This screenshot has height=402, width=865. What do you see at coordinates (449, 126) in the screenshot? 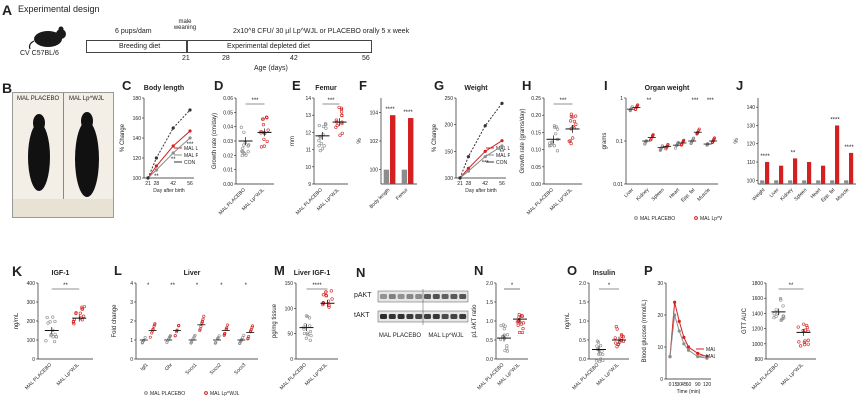
I see `y-tick-label: 200` at bounding box center [449, 126].